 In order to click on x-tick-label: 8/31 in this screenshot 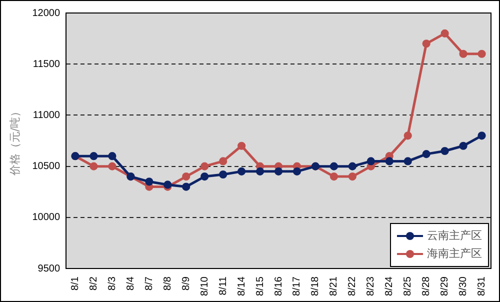, I will do `click(482, 286)`.